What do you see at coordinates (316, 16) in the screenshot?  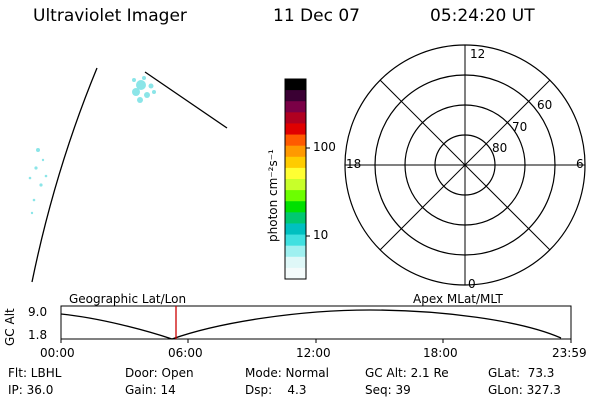 I see `date-label: 11 Dec 07` at bounding box center [316, 16].